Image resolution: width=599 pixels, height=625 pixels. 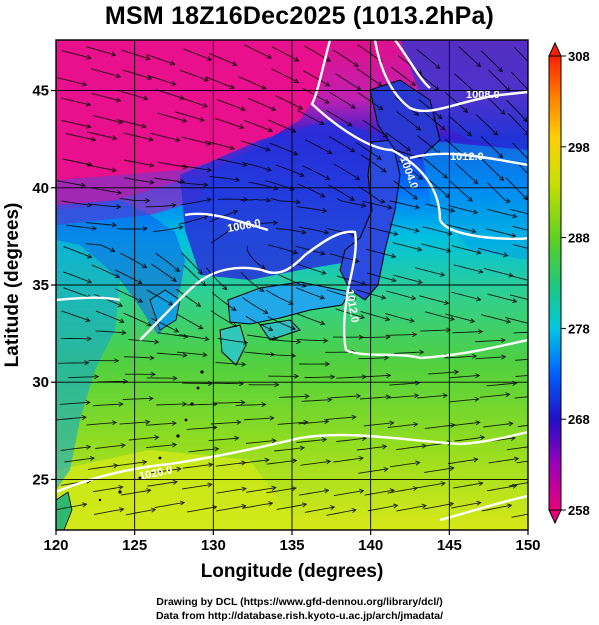 What do you see at coordinates (40, 285) in the screenshot?
I see `y-tick-label: 35` at bounding box center [40, 285].